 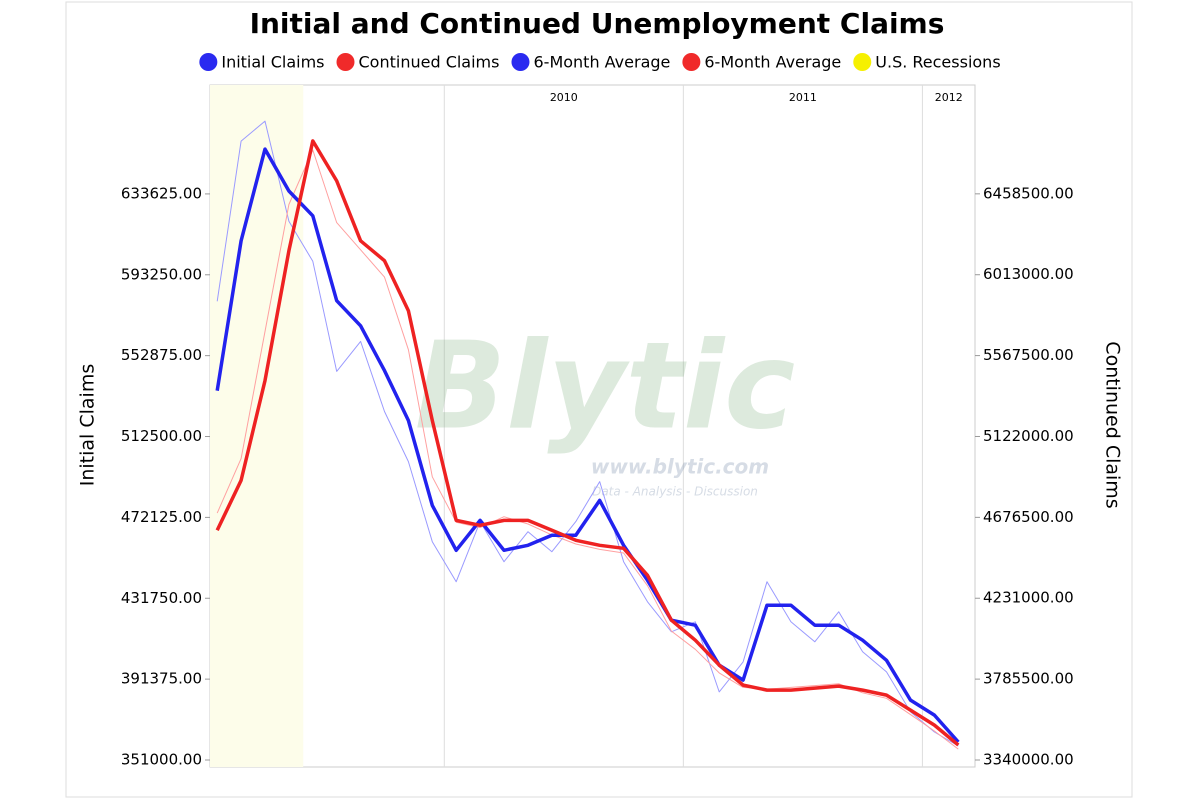 What do you see at coordinates (161, 598) in the screenshot?
I see `y-tick-label: 431750.00` at bounding box center [161, 598].